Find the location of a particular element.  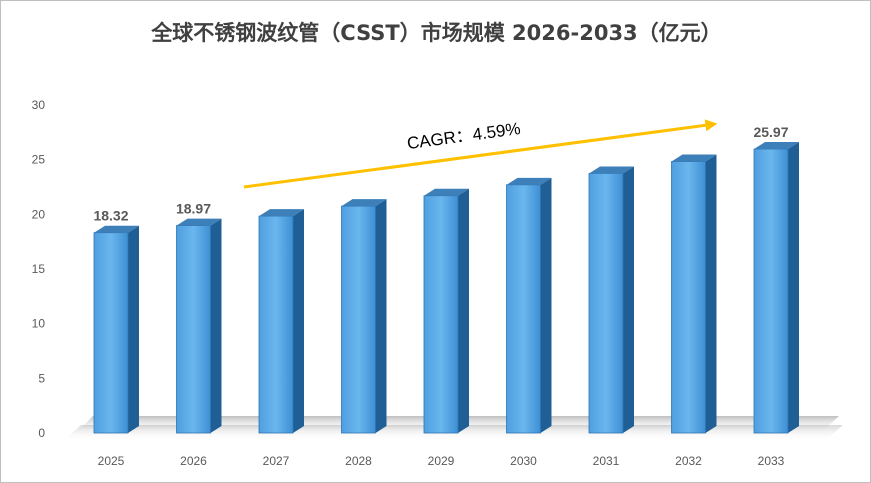

y-tick-label: 25 is located at coordinates (39, 160).